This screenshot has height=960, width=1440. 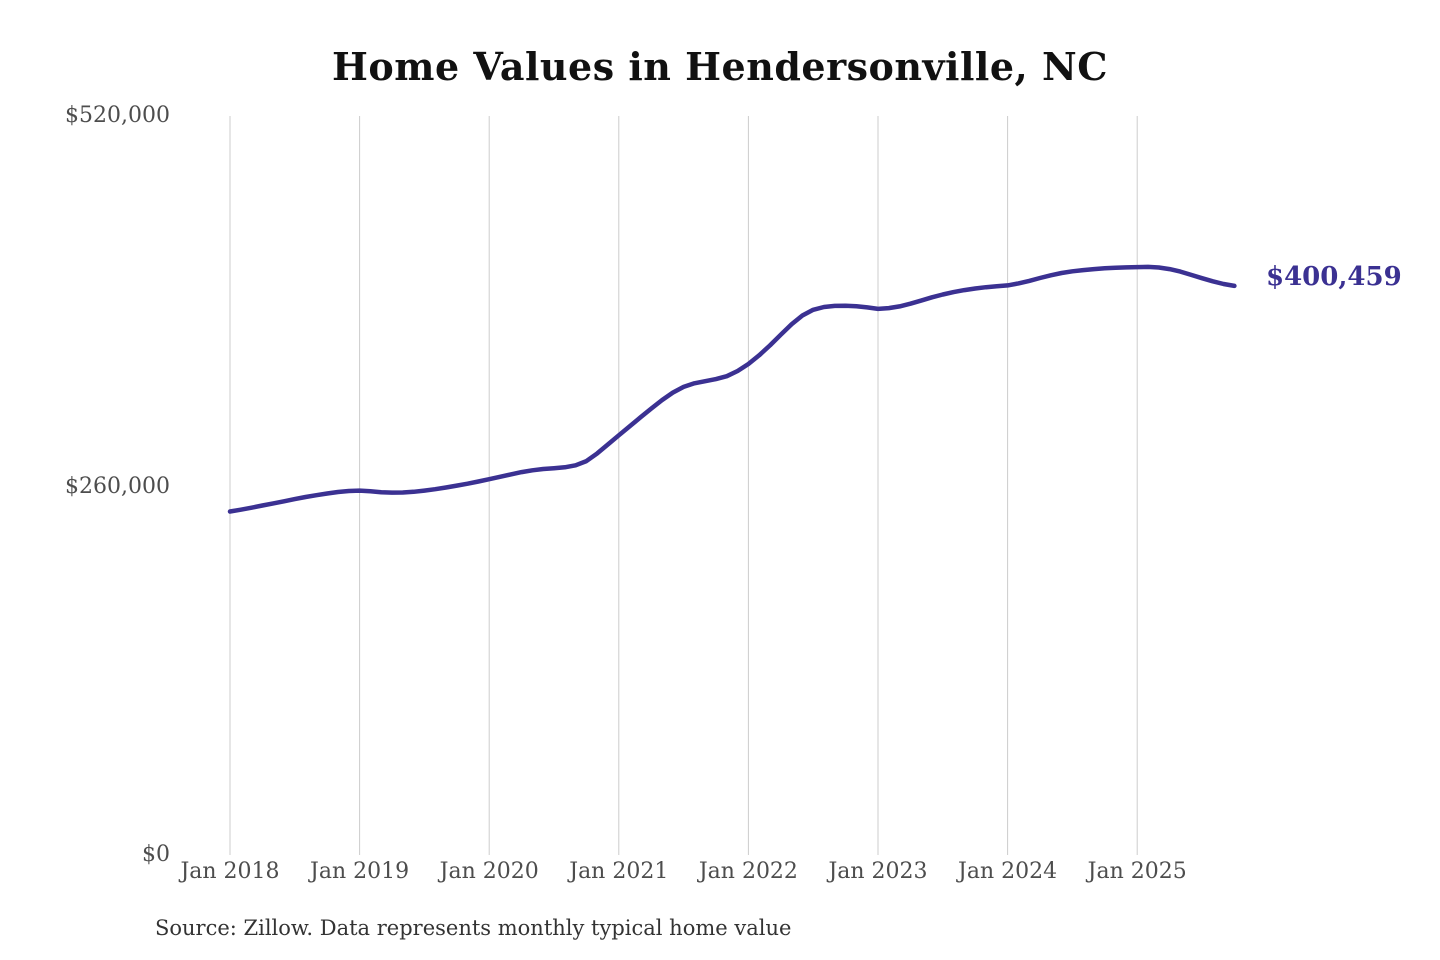 What do you see at coordinates (1334, 277) in the screenshot?
I see `latest-value-label: $400,459` at bounding box center [1334, 277].